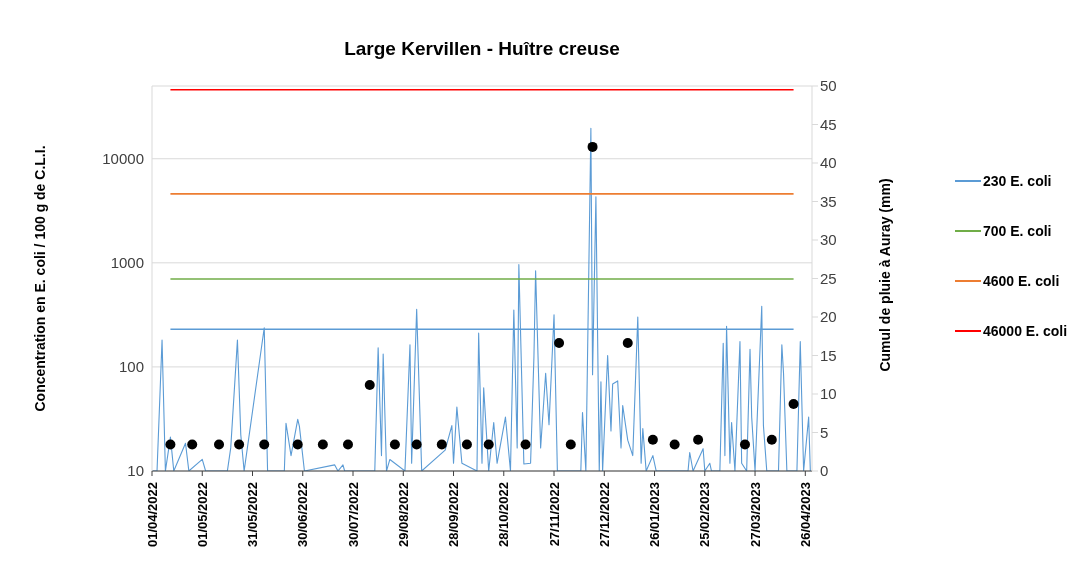 The width and height of the screenshot is (1088, 569). What do you see at coordinates (303, 515) in the screenshot?
I see `x-tick-label: 30/06/2022` at bounding box center [303, 515].